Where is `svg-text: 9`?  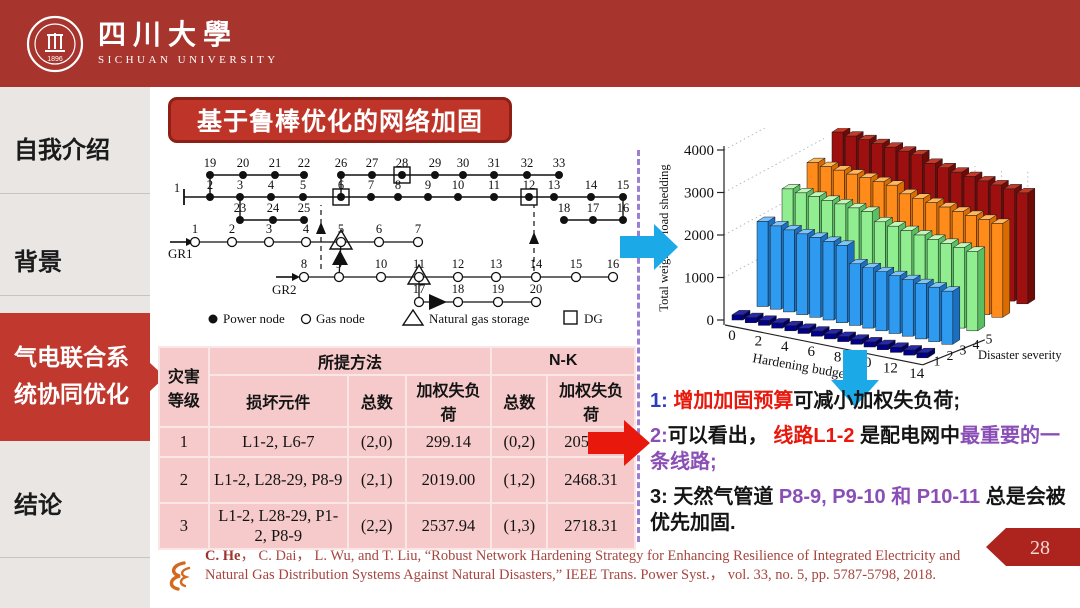 svg-text: 9 is located at coordinates (339, 264).